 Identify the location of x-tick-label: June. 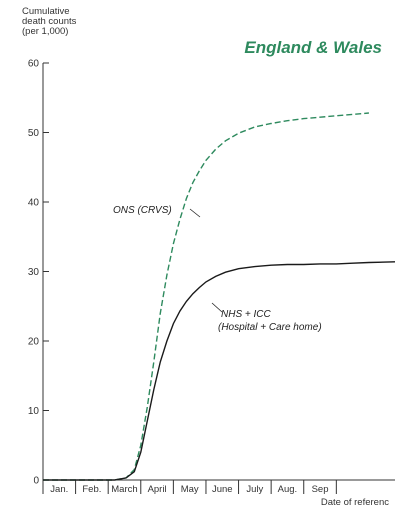
(222, 489).